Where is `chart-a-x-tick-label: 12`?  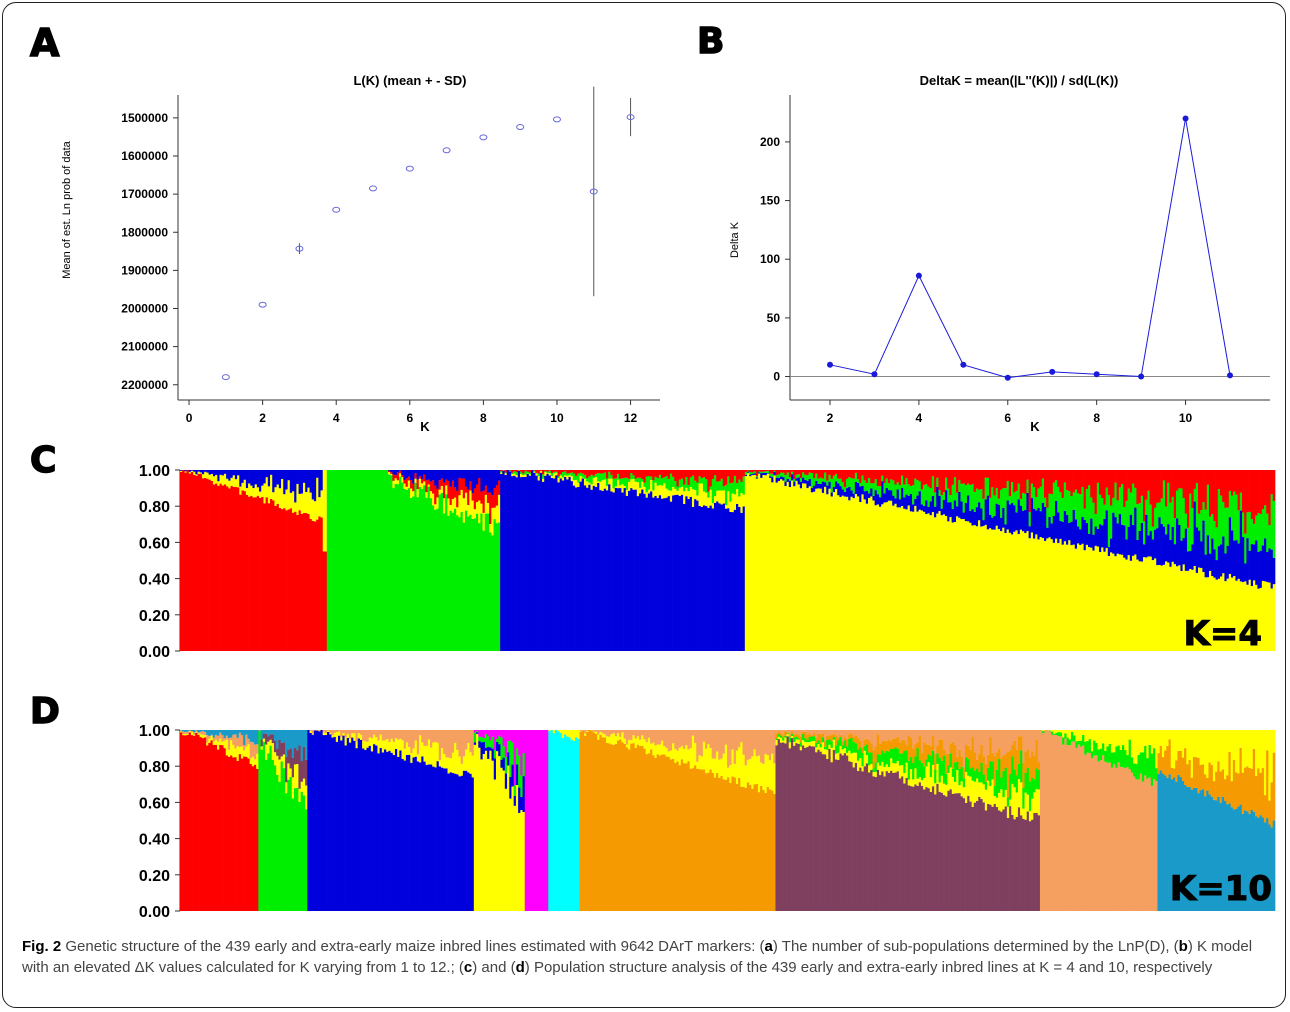 chart-a-x-tick-label: 12 is located at coordinates (631, 418).